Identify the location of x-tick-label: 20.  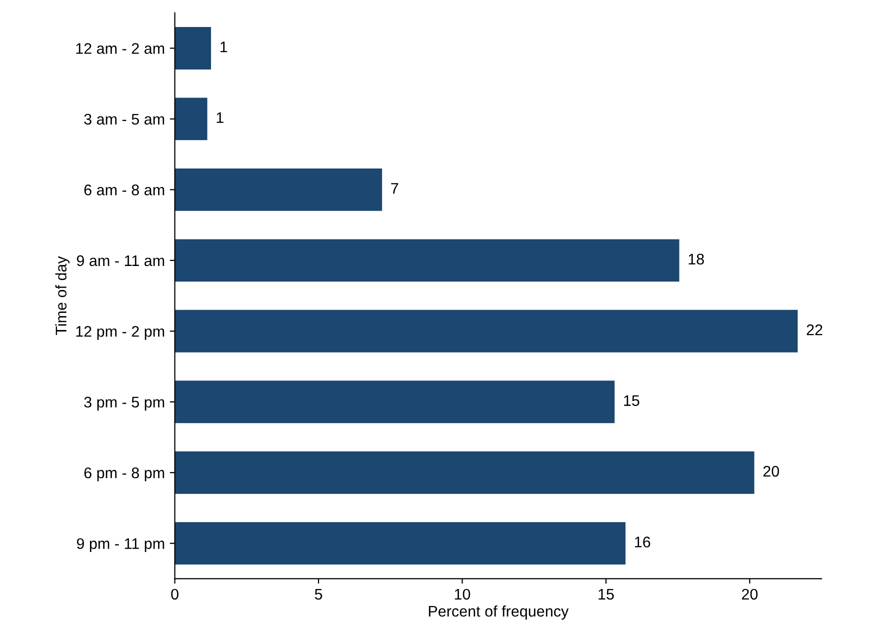
(750, 594).